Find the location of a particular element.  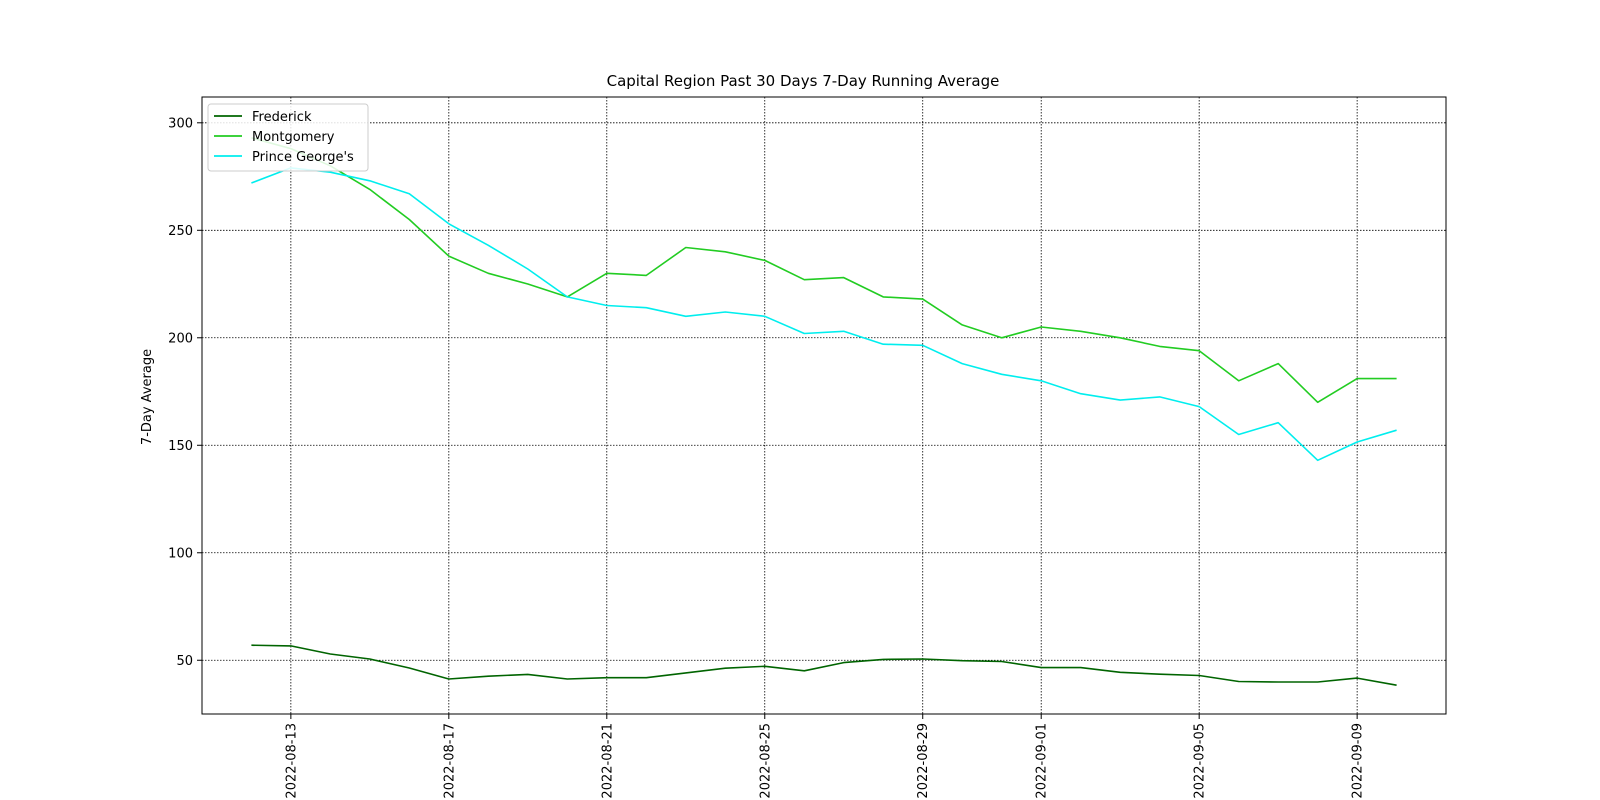

legend-entry: Montgomery is located at coordinates (293, 137).